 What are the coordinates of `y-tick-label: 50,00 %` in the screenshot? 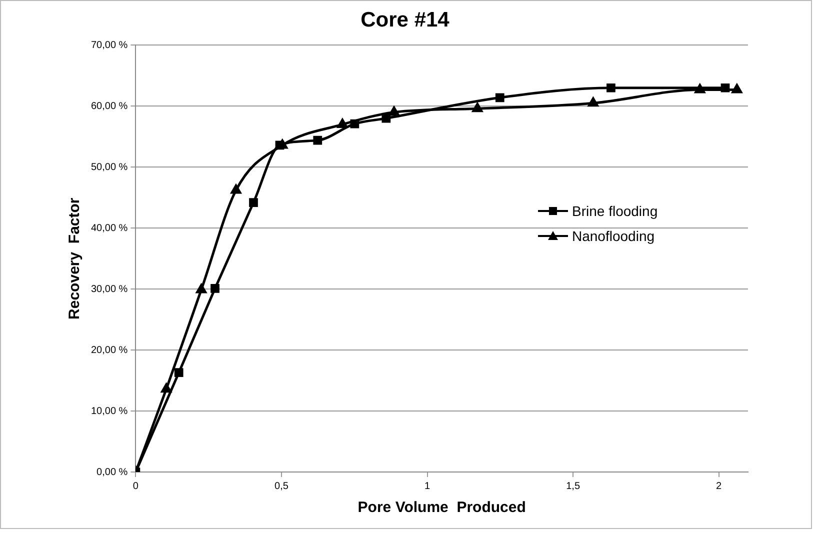 It's located at (109, 167).